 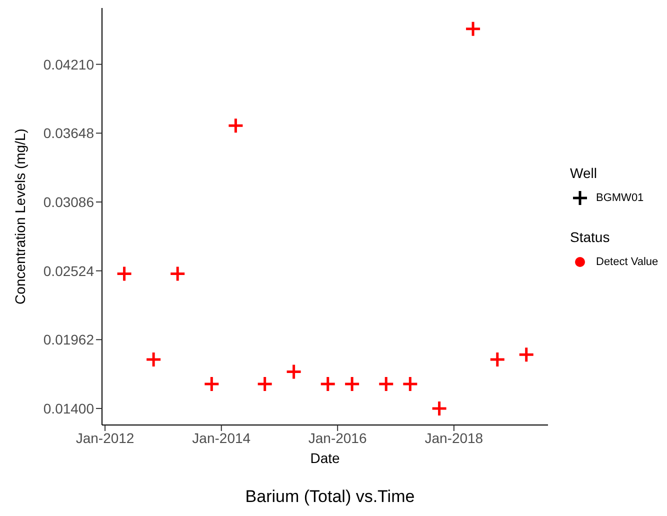 What do you see at coordinates (454, 438) in the screenshot?
I see `x-tick-label: Jan-2018` at bounding box center [454, 438].